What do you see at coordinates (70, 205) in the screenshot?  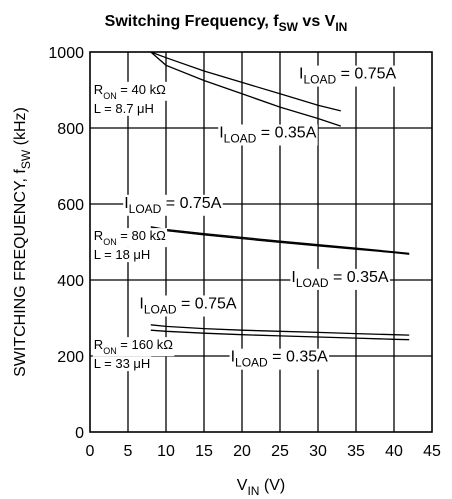 I see `y-tick-label: 600` at bounding box center [70, 205].